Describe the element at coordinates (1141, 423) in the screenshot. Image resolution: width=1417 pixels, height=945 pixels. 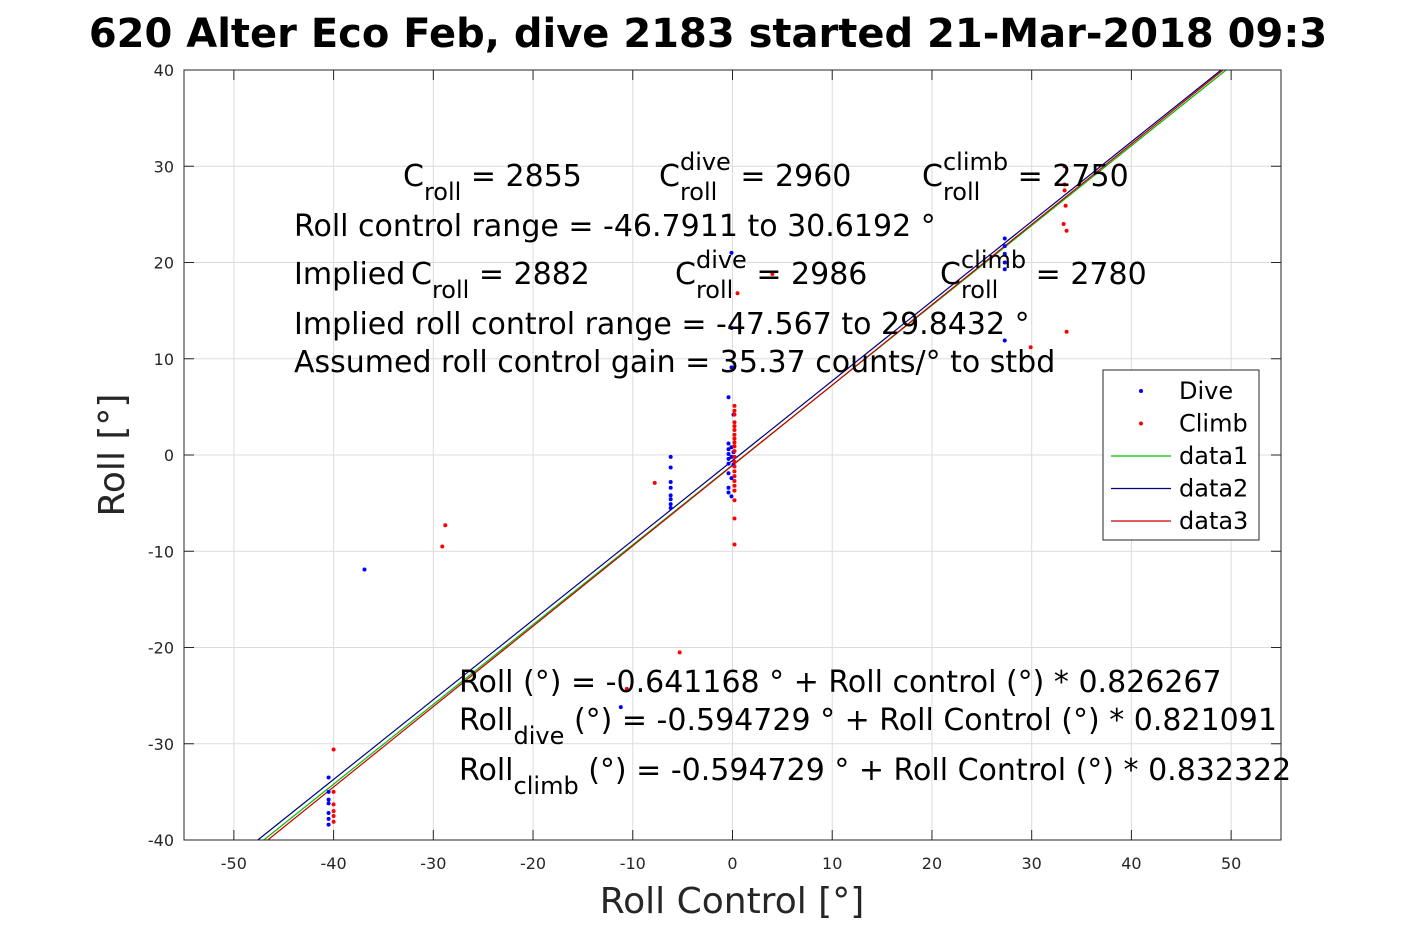
I see `legend-swatch` at that location.